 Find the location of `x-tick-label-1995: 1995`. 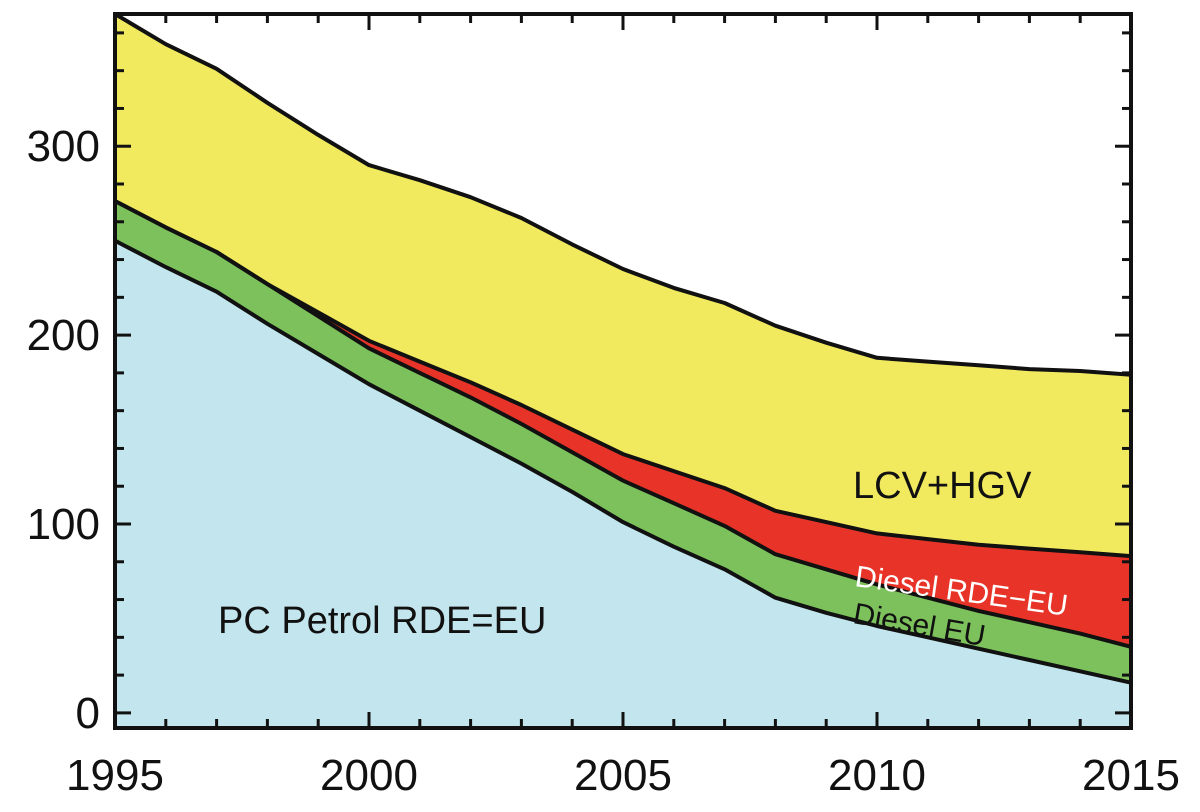

x-tick-label-1995: 1995 is located at coordinates (115, 775).